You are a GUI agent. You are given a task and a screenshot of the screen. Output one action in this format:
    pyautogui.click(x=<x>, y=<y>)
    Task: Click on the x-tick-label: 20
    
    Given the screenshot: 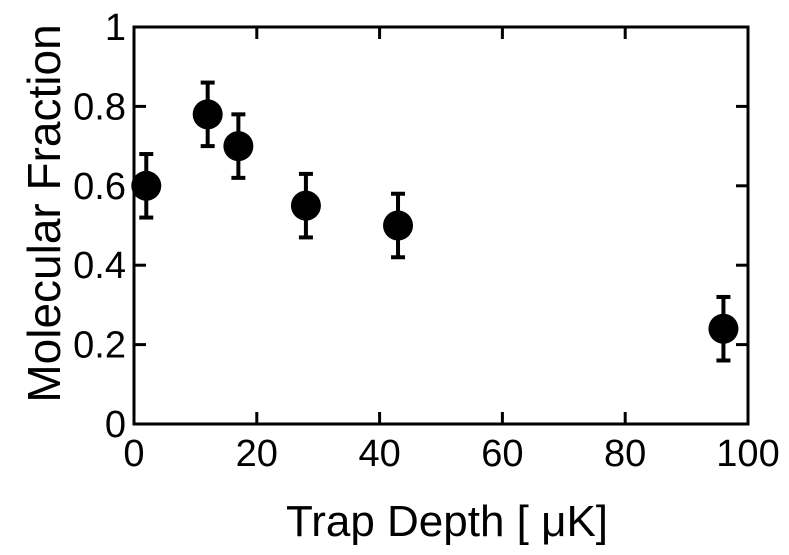 What is the action you would take?
    pyautogui.click(x=257, y=454)
    